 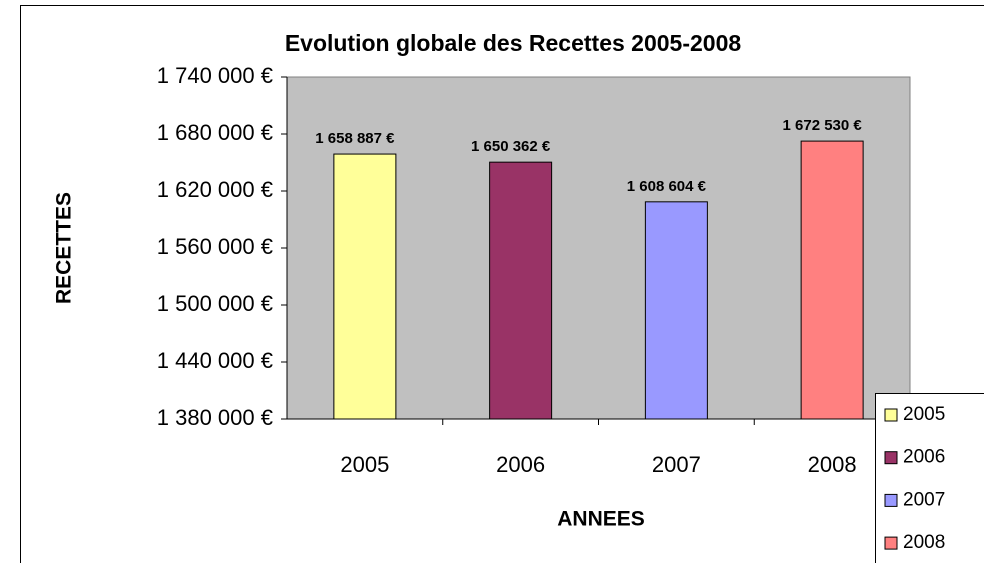 What do you see at coordinates (215, 303) in the screenshot?
I see `y-tick-label: 1 500 000 €` at bounding box center [215, 303].